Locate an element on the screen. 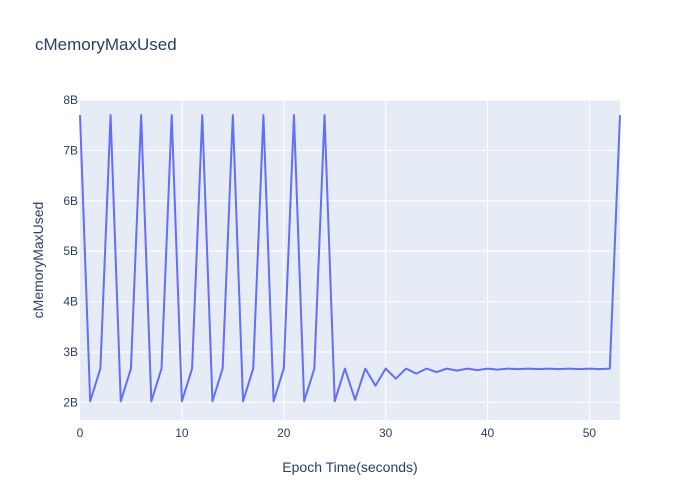 The height and width of the screenshot is (500, 700). x-tick-label: 30 is located at coordinates (386, 433).